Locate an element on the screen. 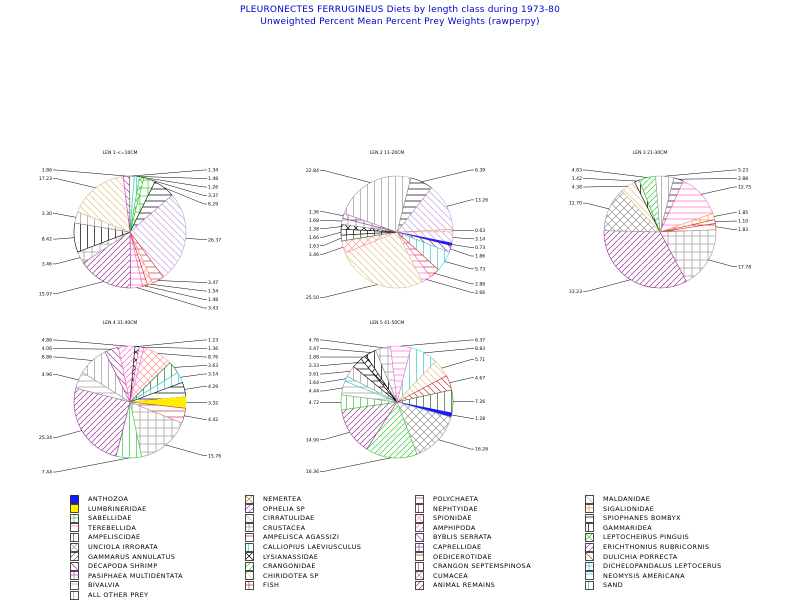 The width and height of the screenshot is (800, 600). legend-item-sand: SAND is located at coordinates (604, 585).